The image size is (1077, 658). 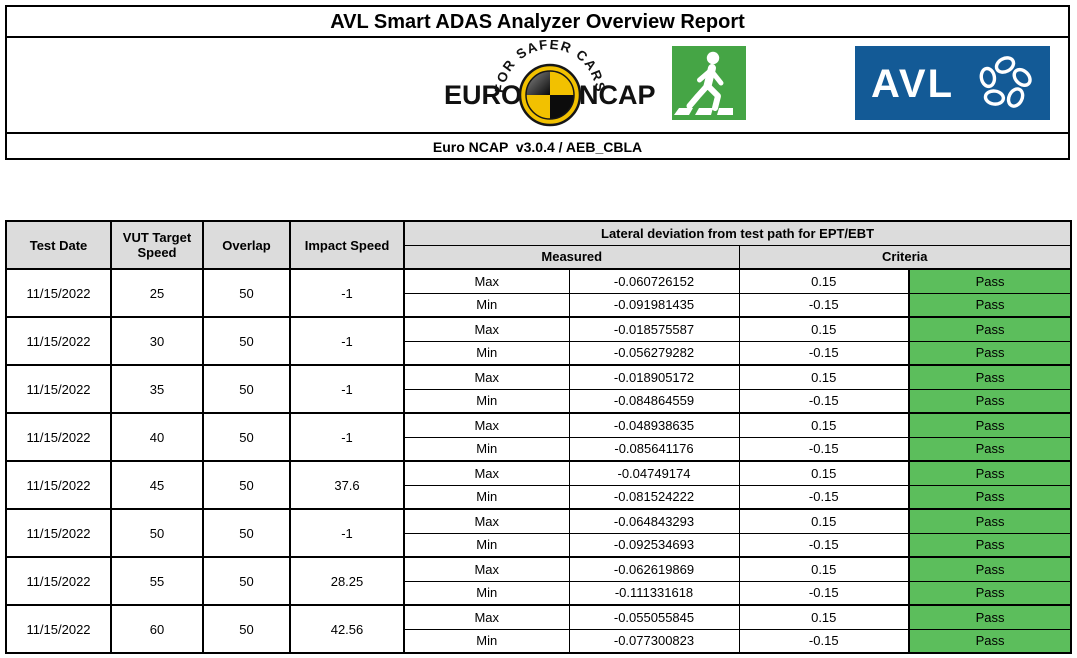 What do you see at coordinates (654, 497) in the screenshot?
I see `cell-measured-min: -0.081524222` at bounding box center [654, 497].